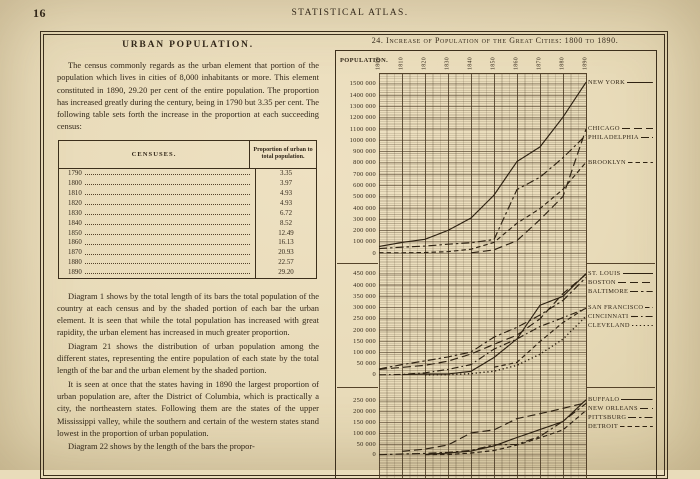 This screenshot has width=700, height=479. What do you see at coordinates (528, 191) in the screenshot?
I see `series-line-chicago` at bounding box center [528, 191].